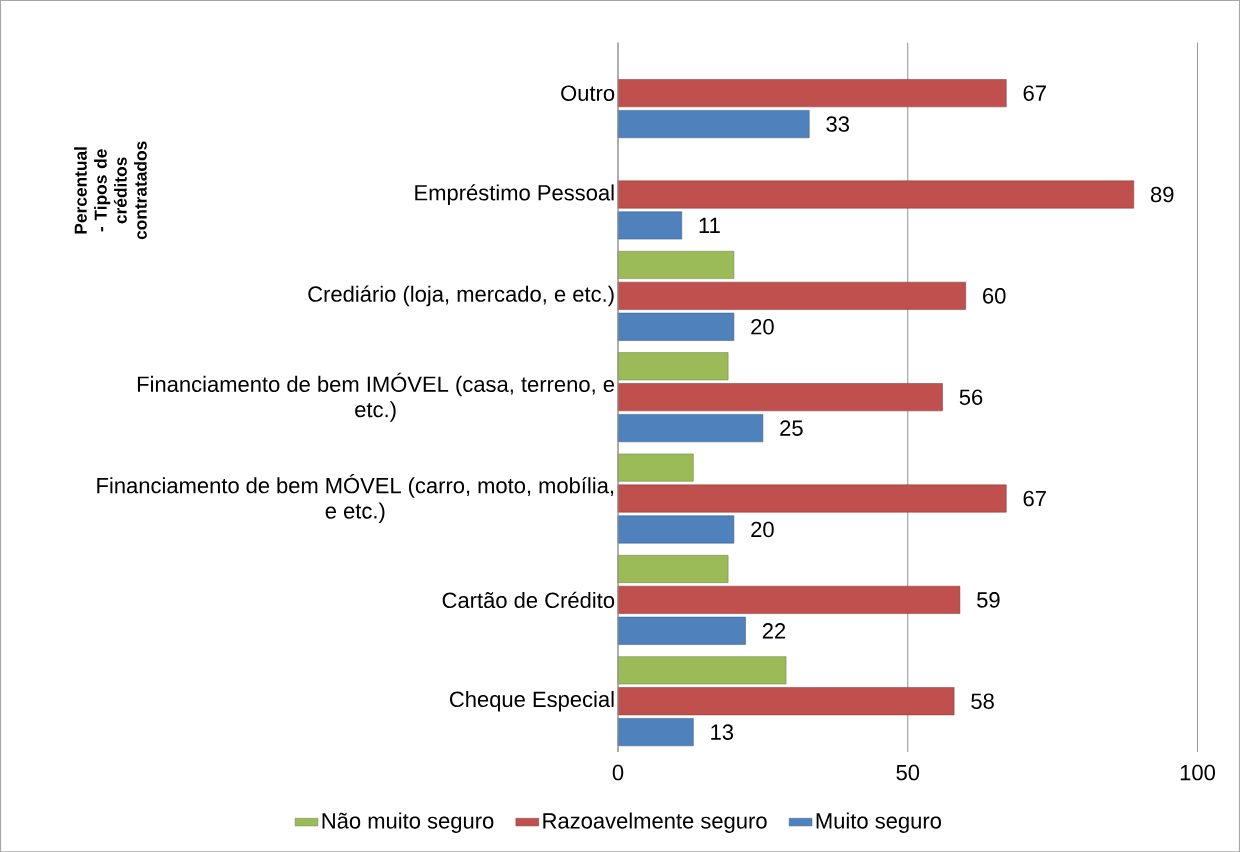  Describe the element at coordinates (837, 124) in the screenshot. I see `data-label: 33` at that location.